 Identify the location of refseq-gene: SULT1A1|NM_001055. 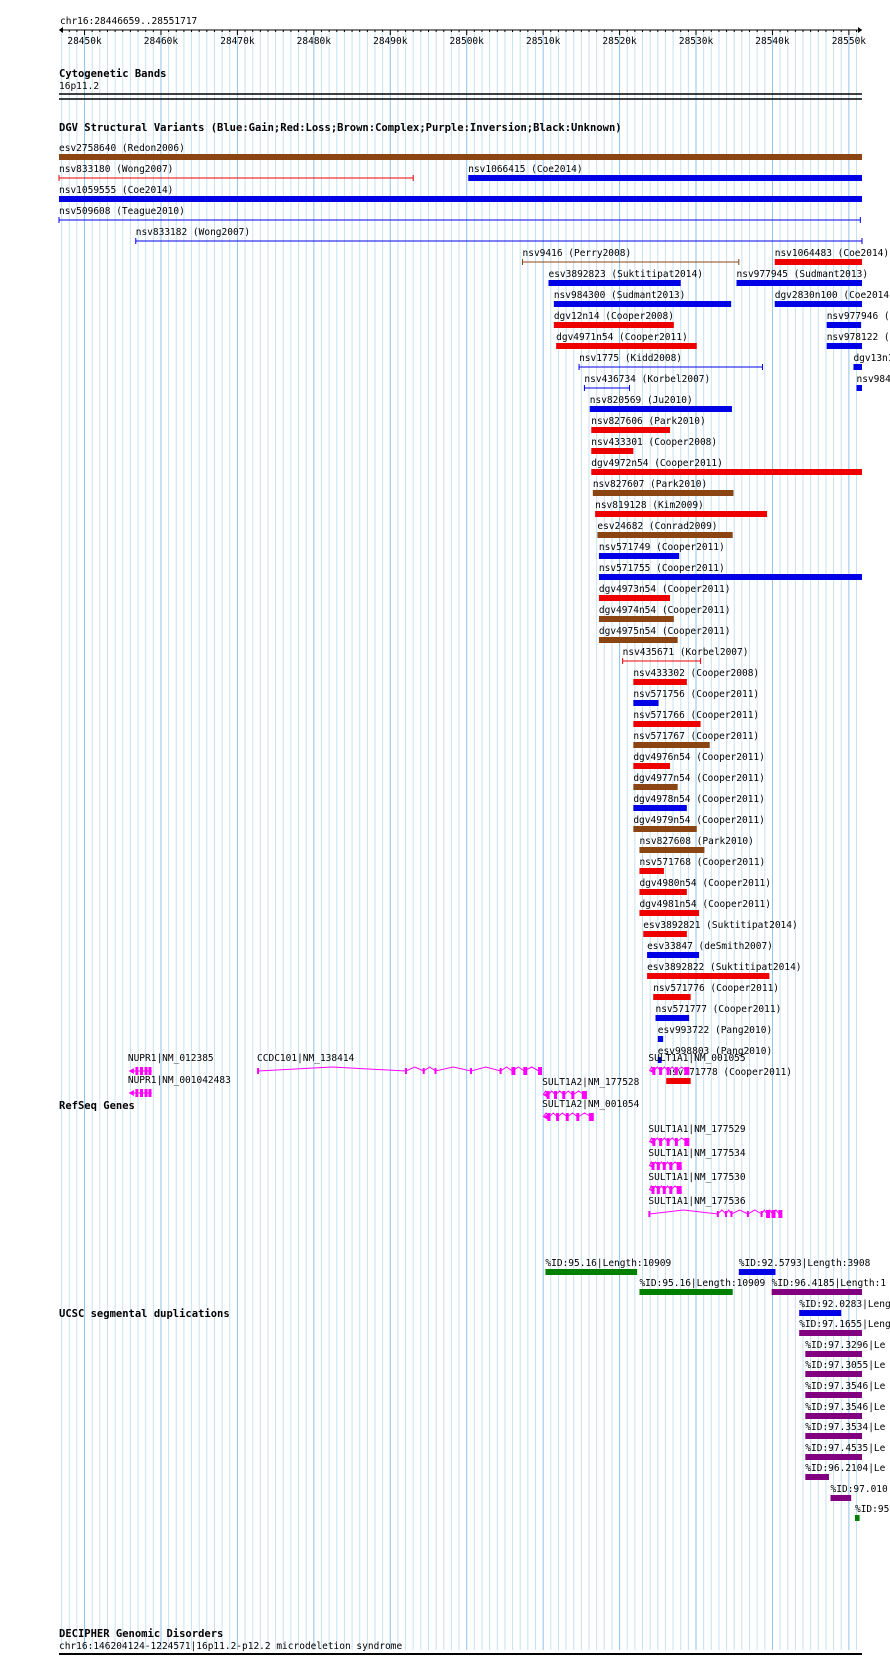
(697, 1064).